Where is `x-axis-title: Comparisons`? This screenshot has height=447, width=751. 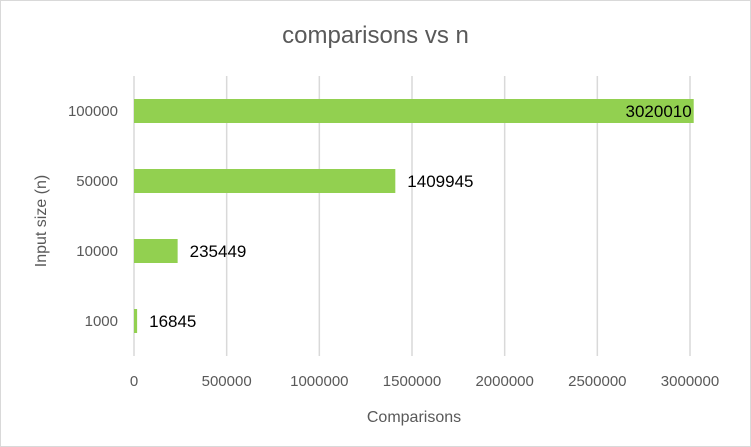
x-axis-title: Comparisons is located at coordinates (414, 417).